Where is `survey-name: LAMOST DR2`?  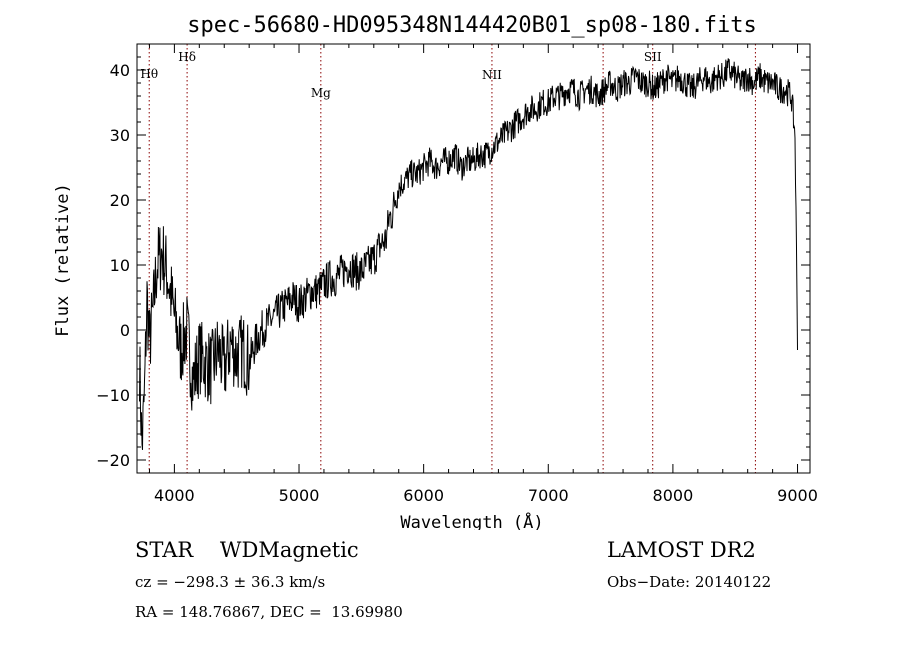
survey-name: LAMOST DR2 is located at coordinates (681, 550).